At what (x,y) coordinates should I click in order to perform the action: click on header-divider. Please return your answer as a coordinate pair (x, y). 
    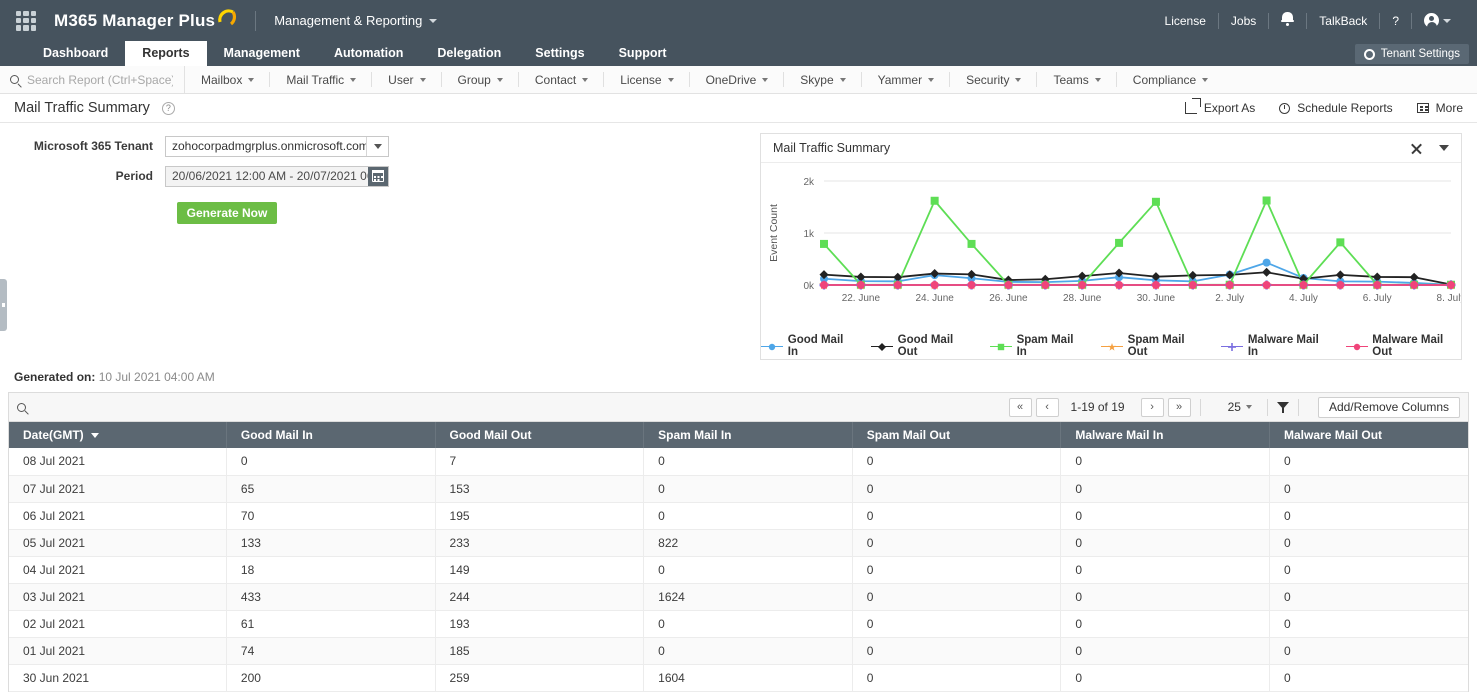
    Looking at the image, I should click on (256, 20).